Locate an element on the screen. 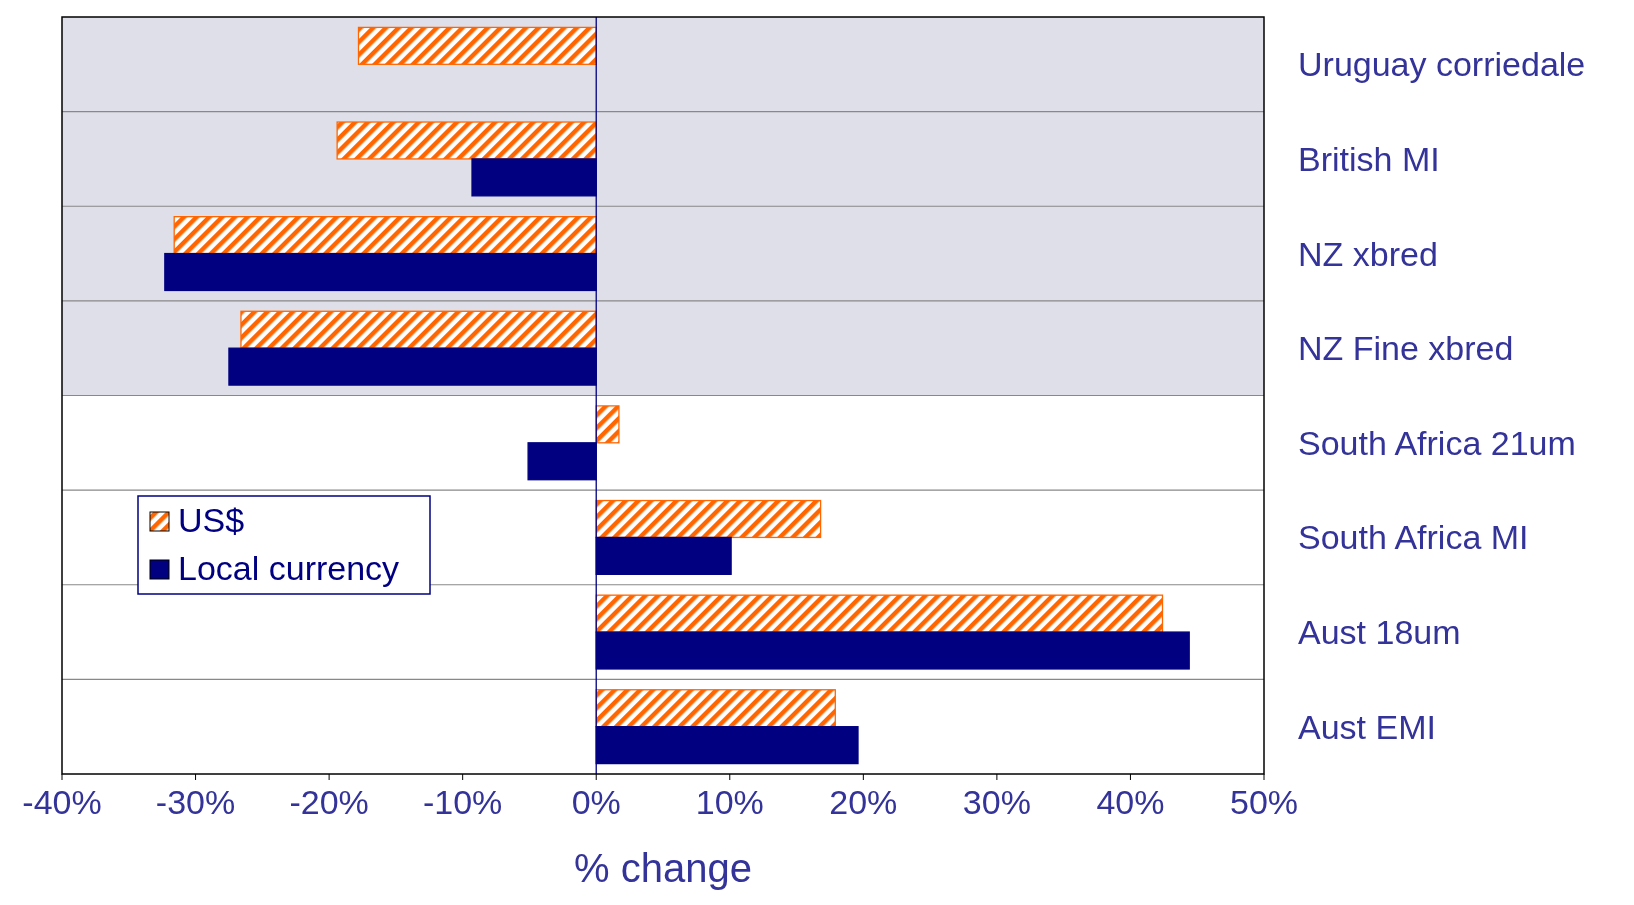 The height and width of the screenshot is (905, 1634). legend-label: US$ is located at coordinates (211, 520).